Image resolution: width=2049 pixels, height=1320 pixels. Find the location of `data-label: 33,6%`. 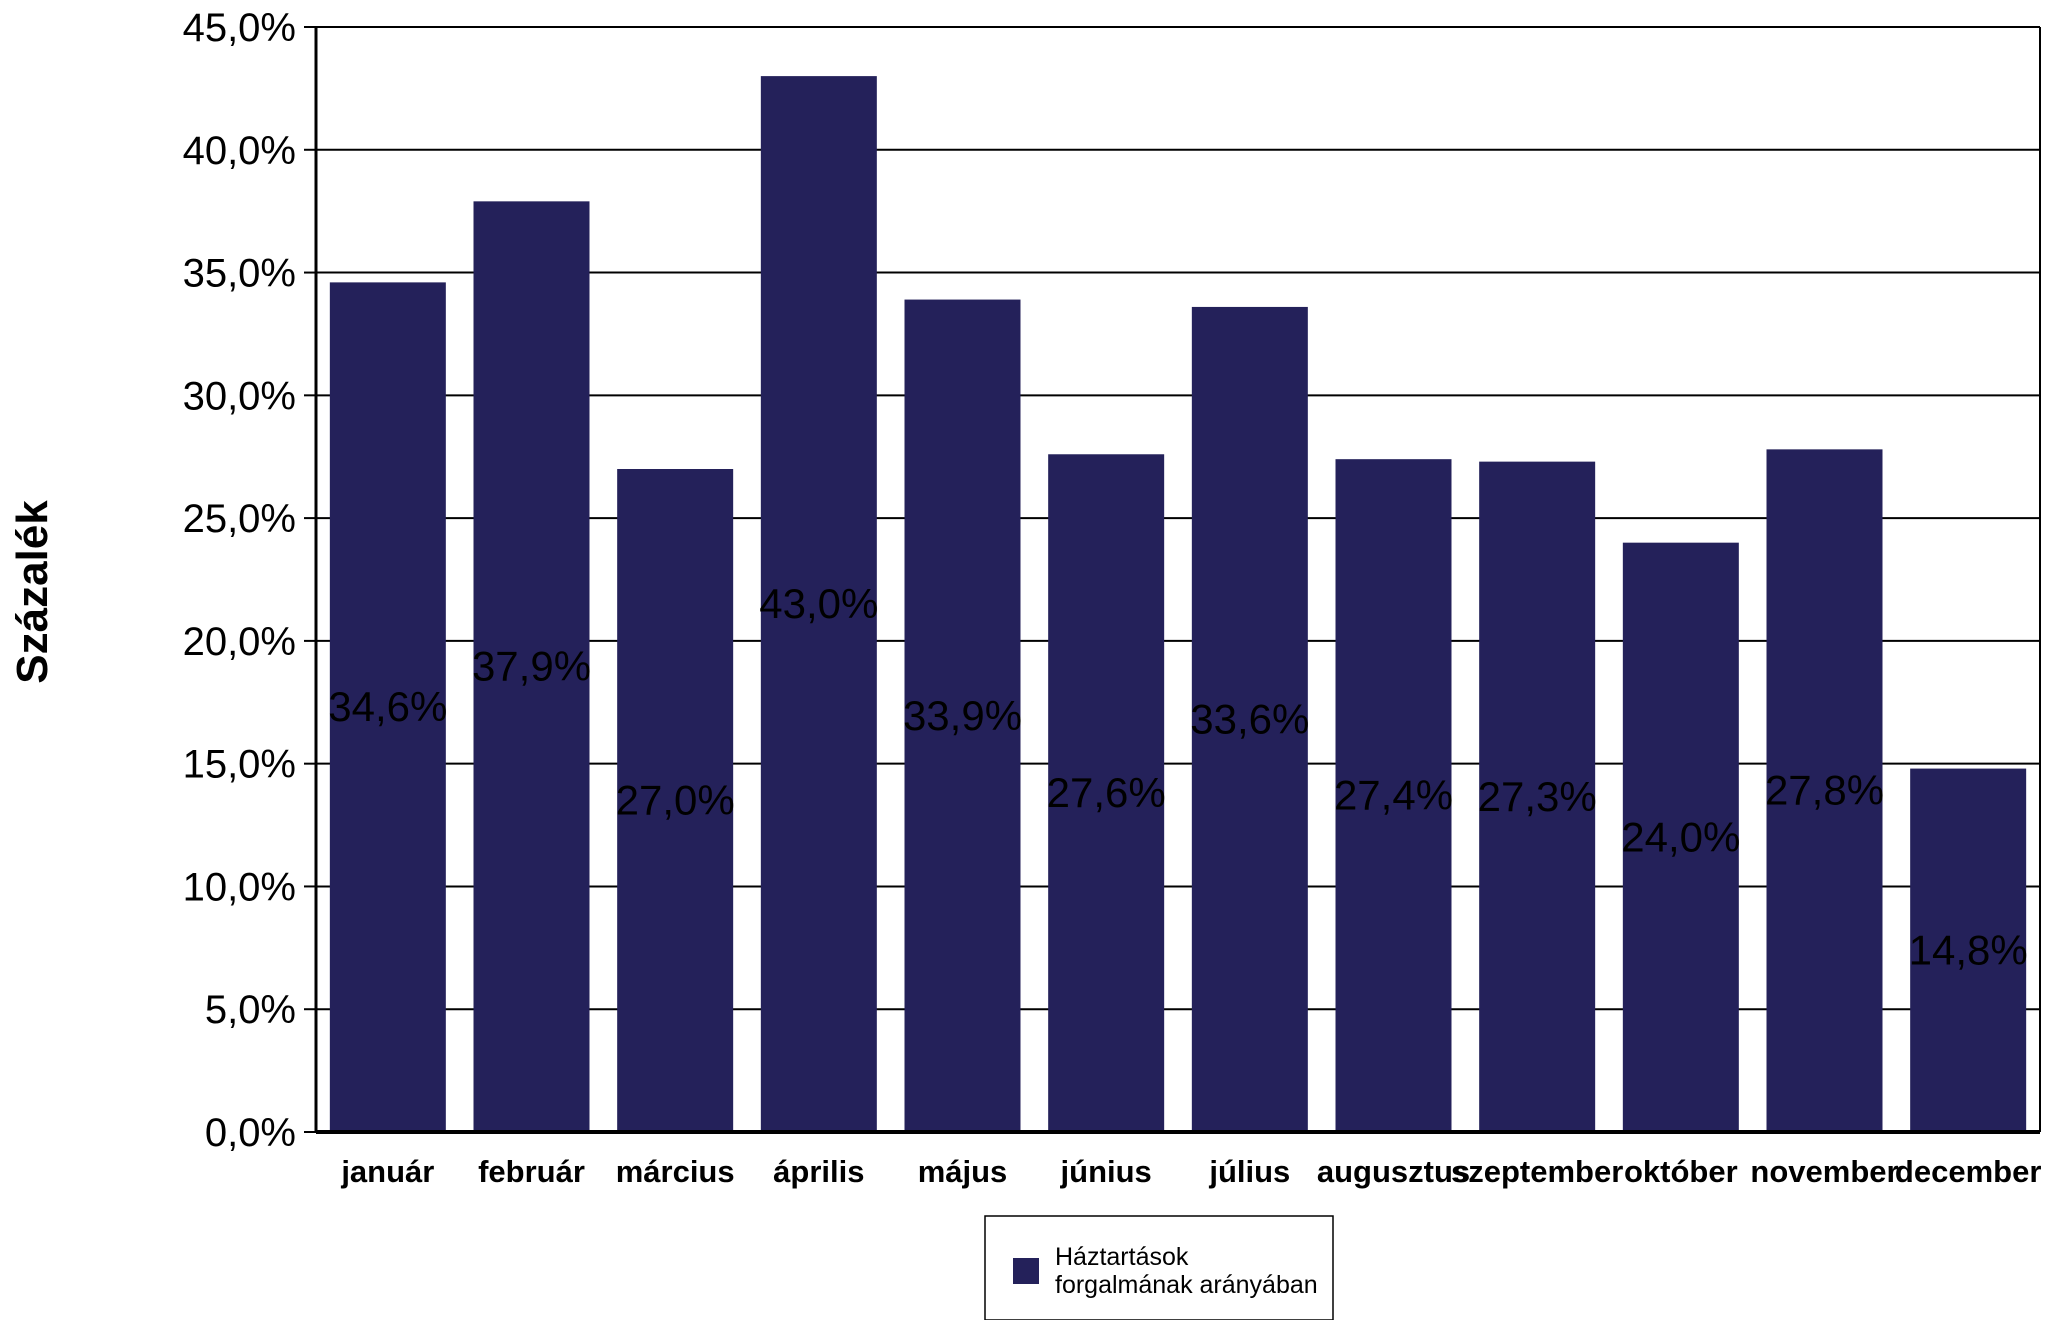

data-label: 33,6% is located at coordinates (1249, 718).